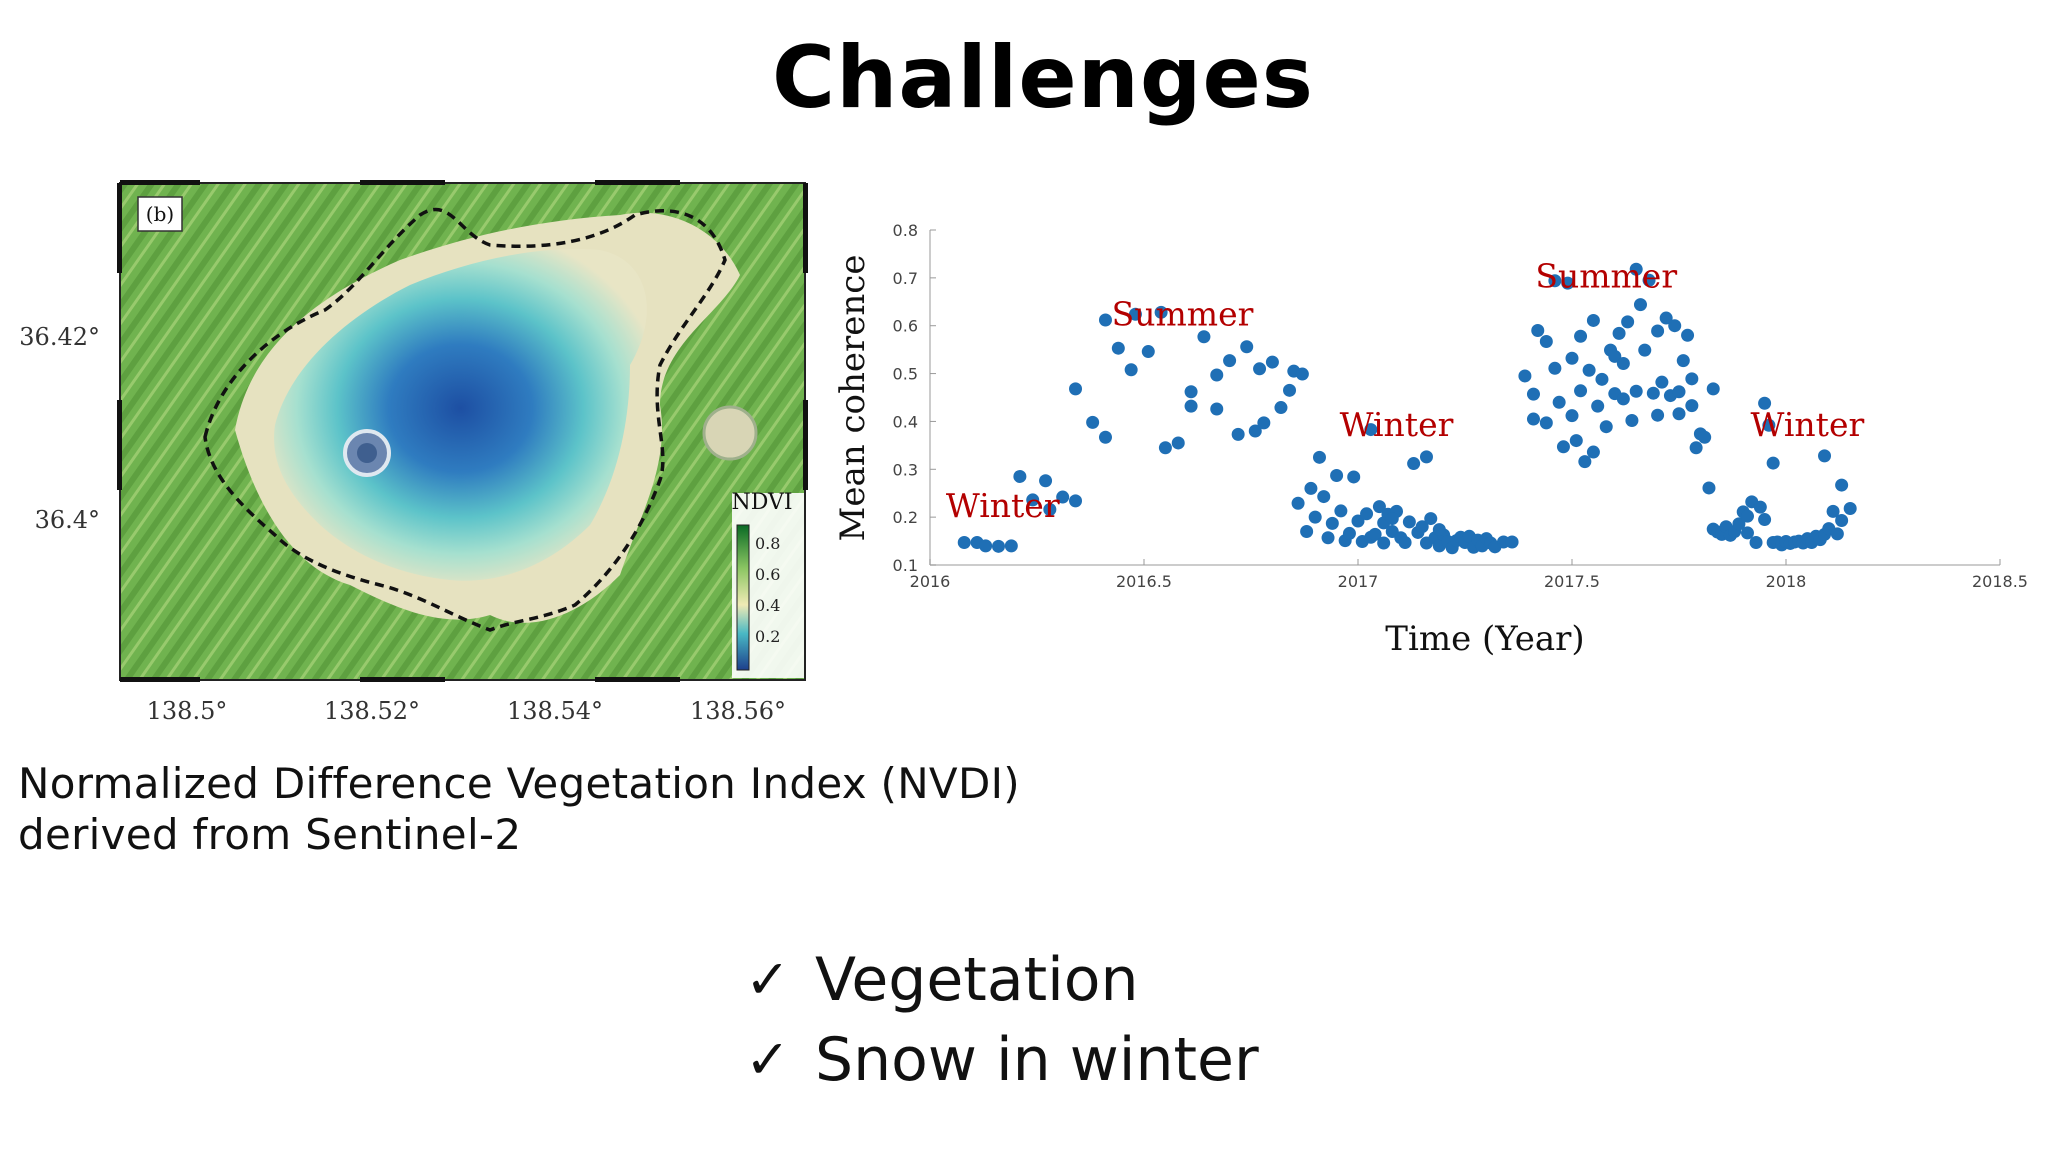 Image resolution: width=2048 pixels, height=1152 pixels. Describe the element at coordinates (905, 326) in the screenshot. I see `y-tick-label: 0.6` at that location.